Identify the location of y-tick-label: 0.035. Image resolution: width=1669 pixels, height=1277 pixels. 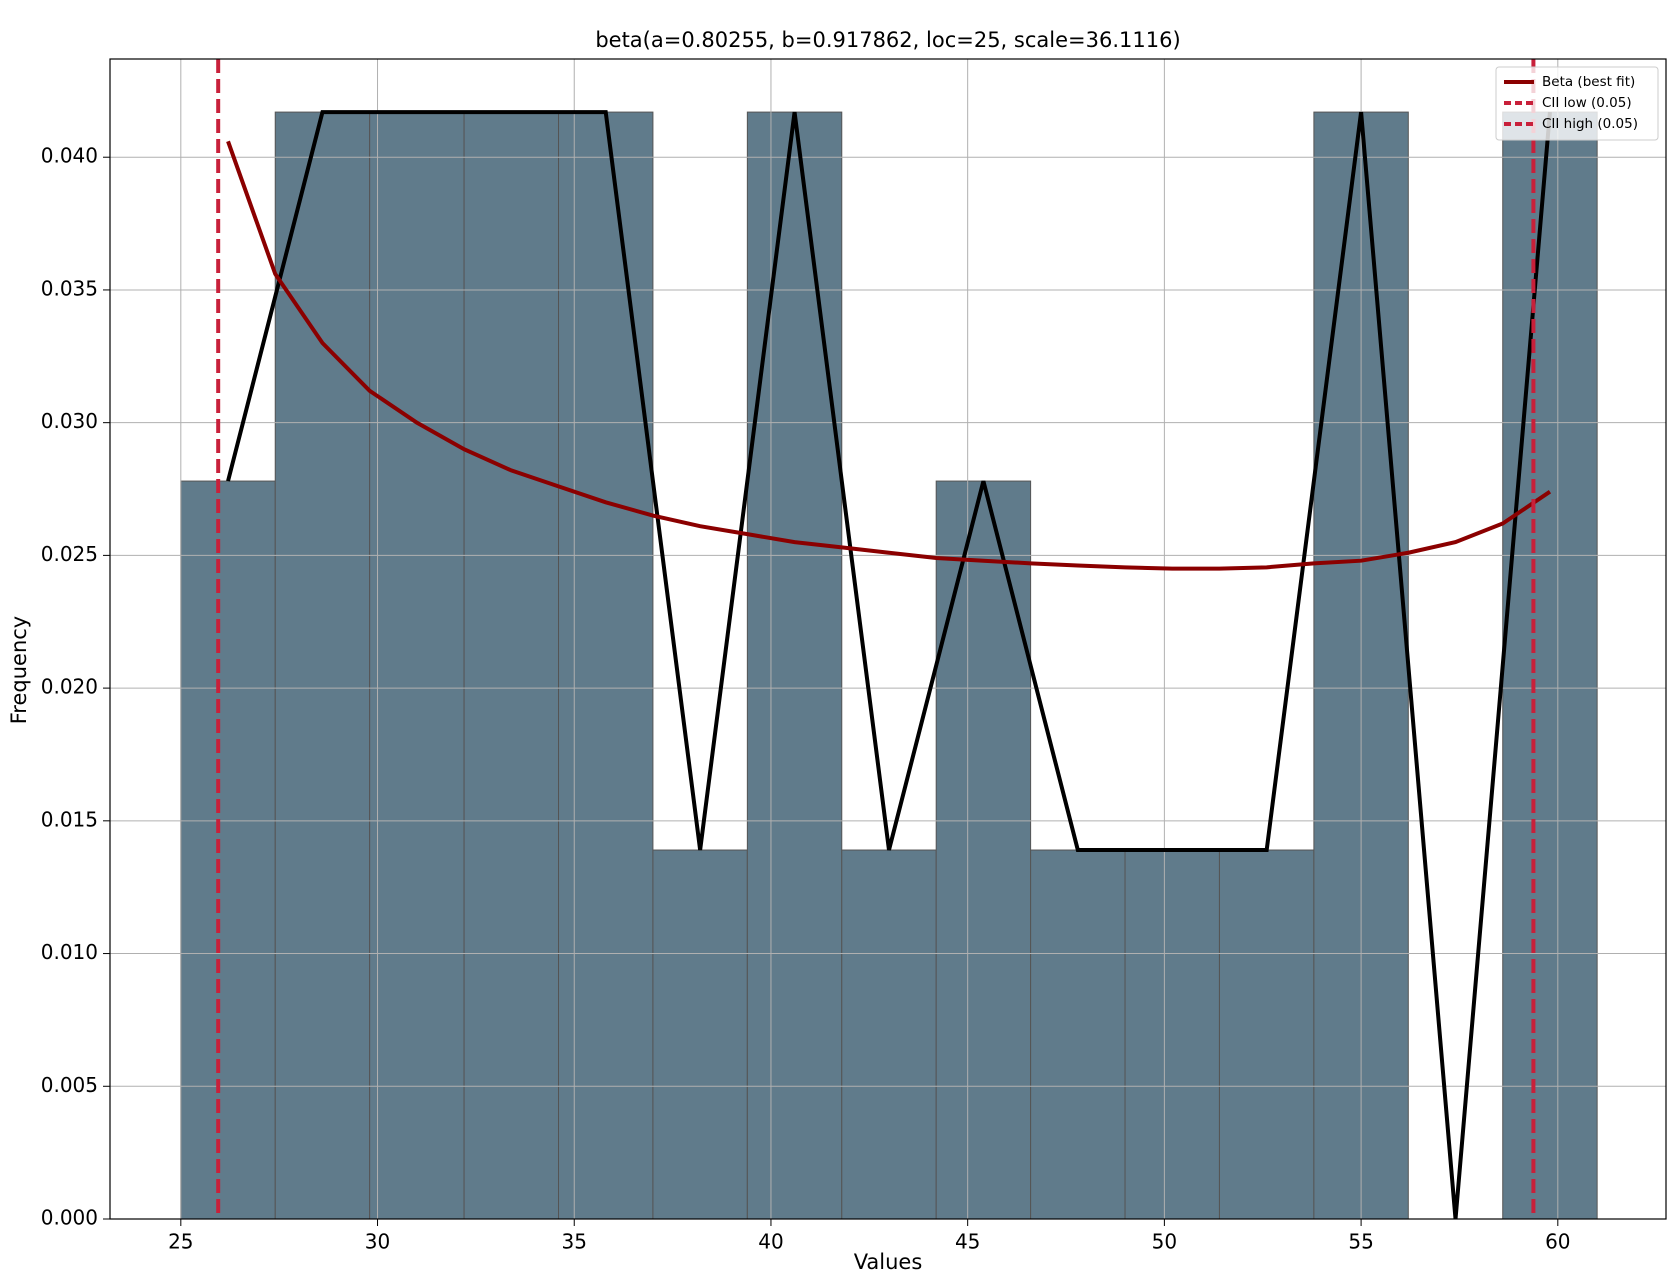
(69, 288).